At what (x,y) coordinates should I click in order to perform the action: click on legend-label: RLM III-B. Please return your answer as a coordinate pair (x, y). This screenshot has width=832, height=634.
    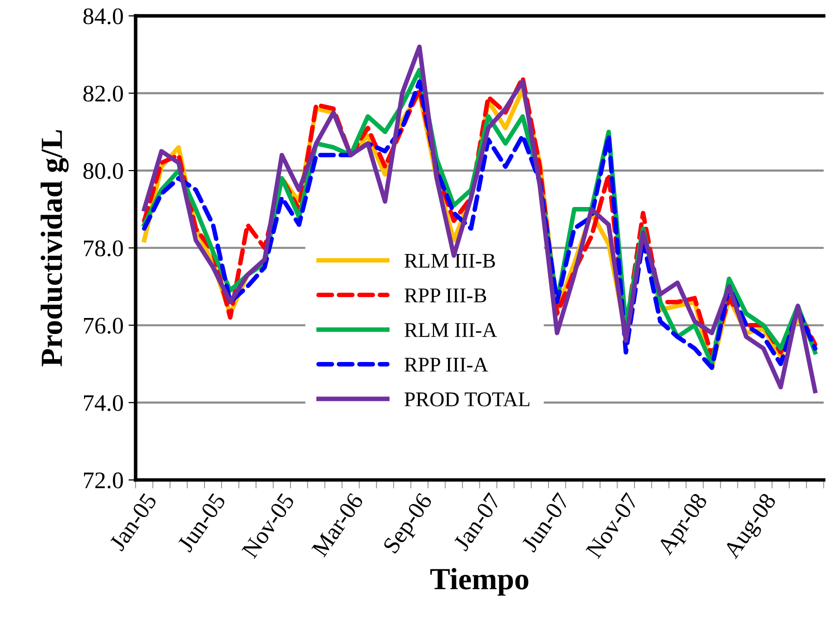
    Looking at the image, I should click on (449, 261).